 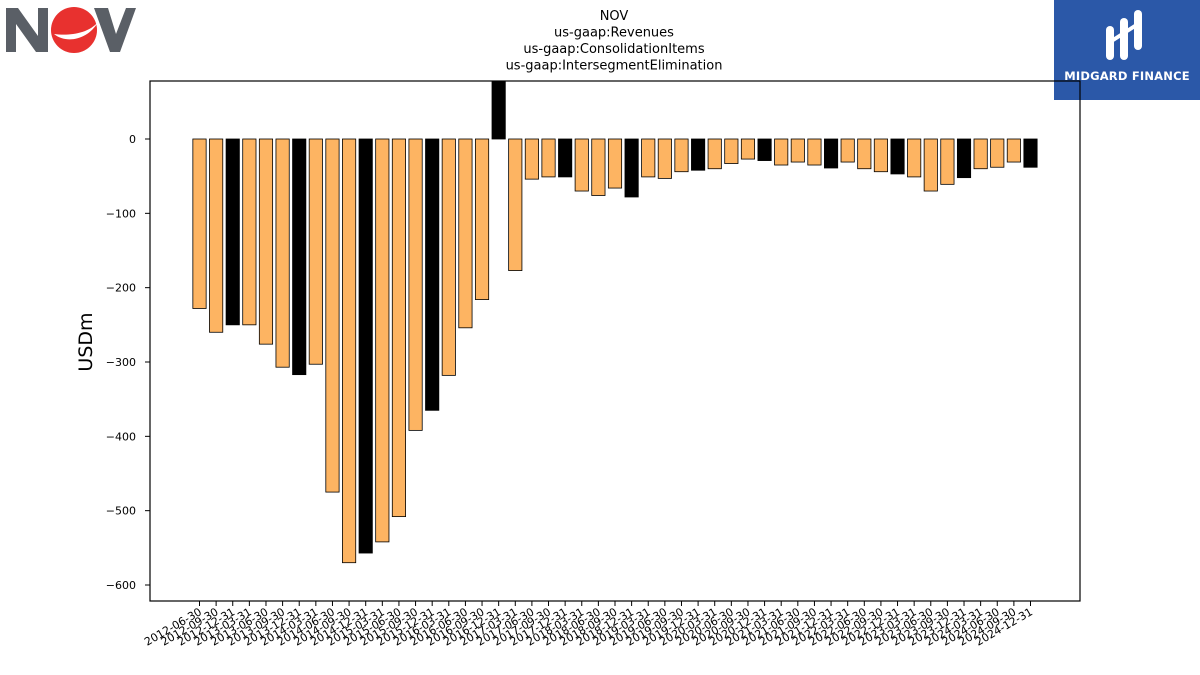 What do you see at coordinates (71, 30) in the screenshot?
I see `nov-logo` at bounding box center [71, 30].